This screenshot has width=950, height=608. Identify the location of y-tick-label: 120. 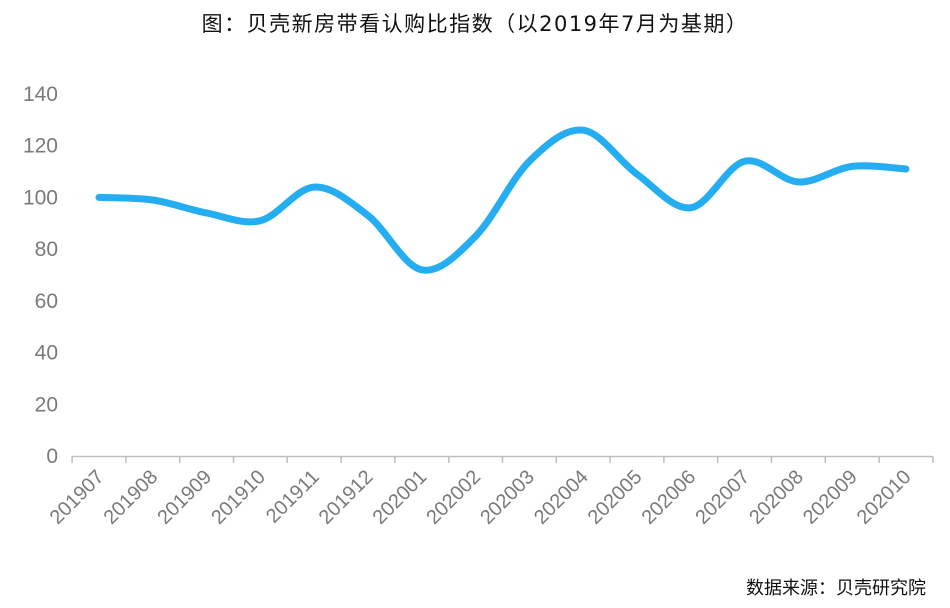
(40, 146).